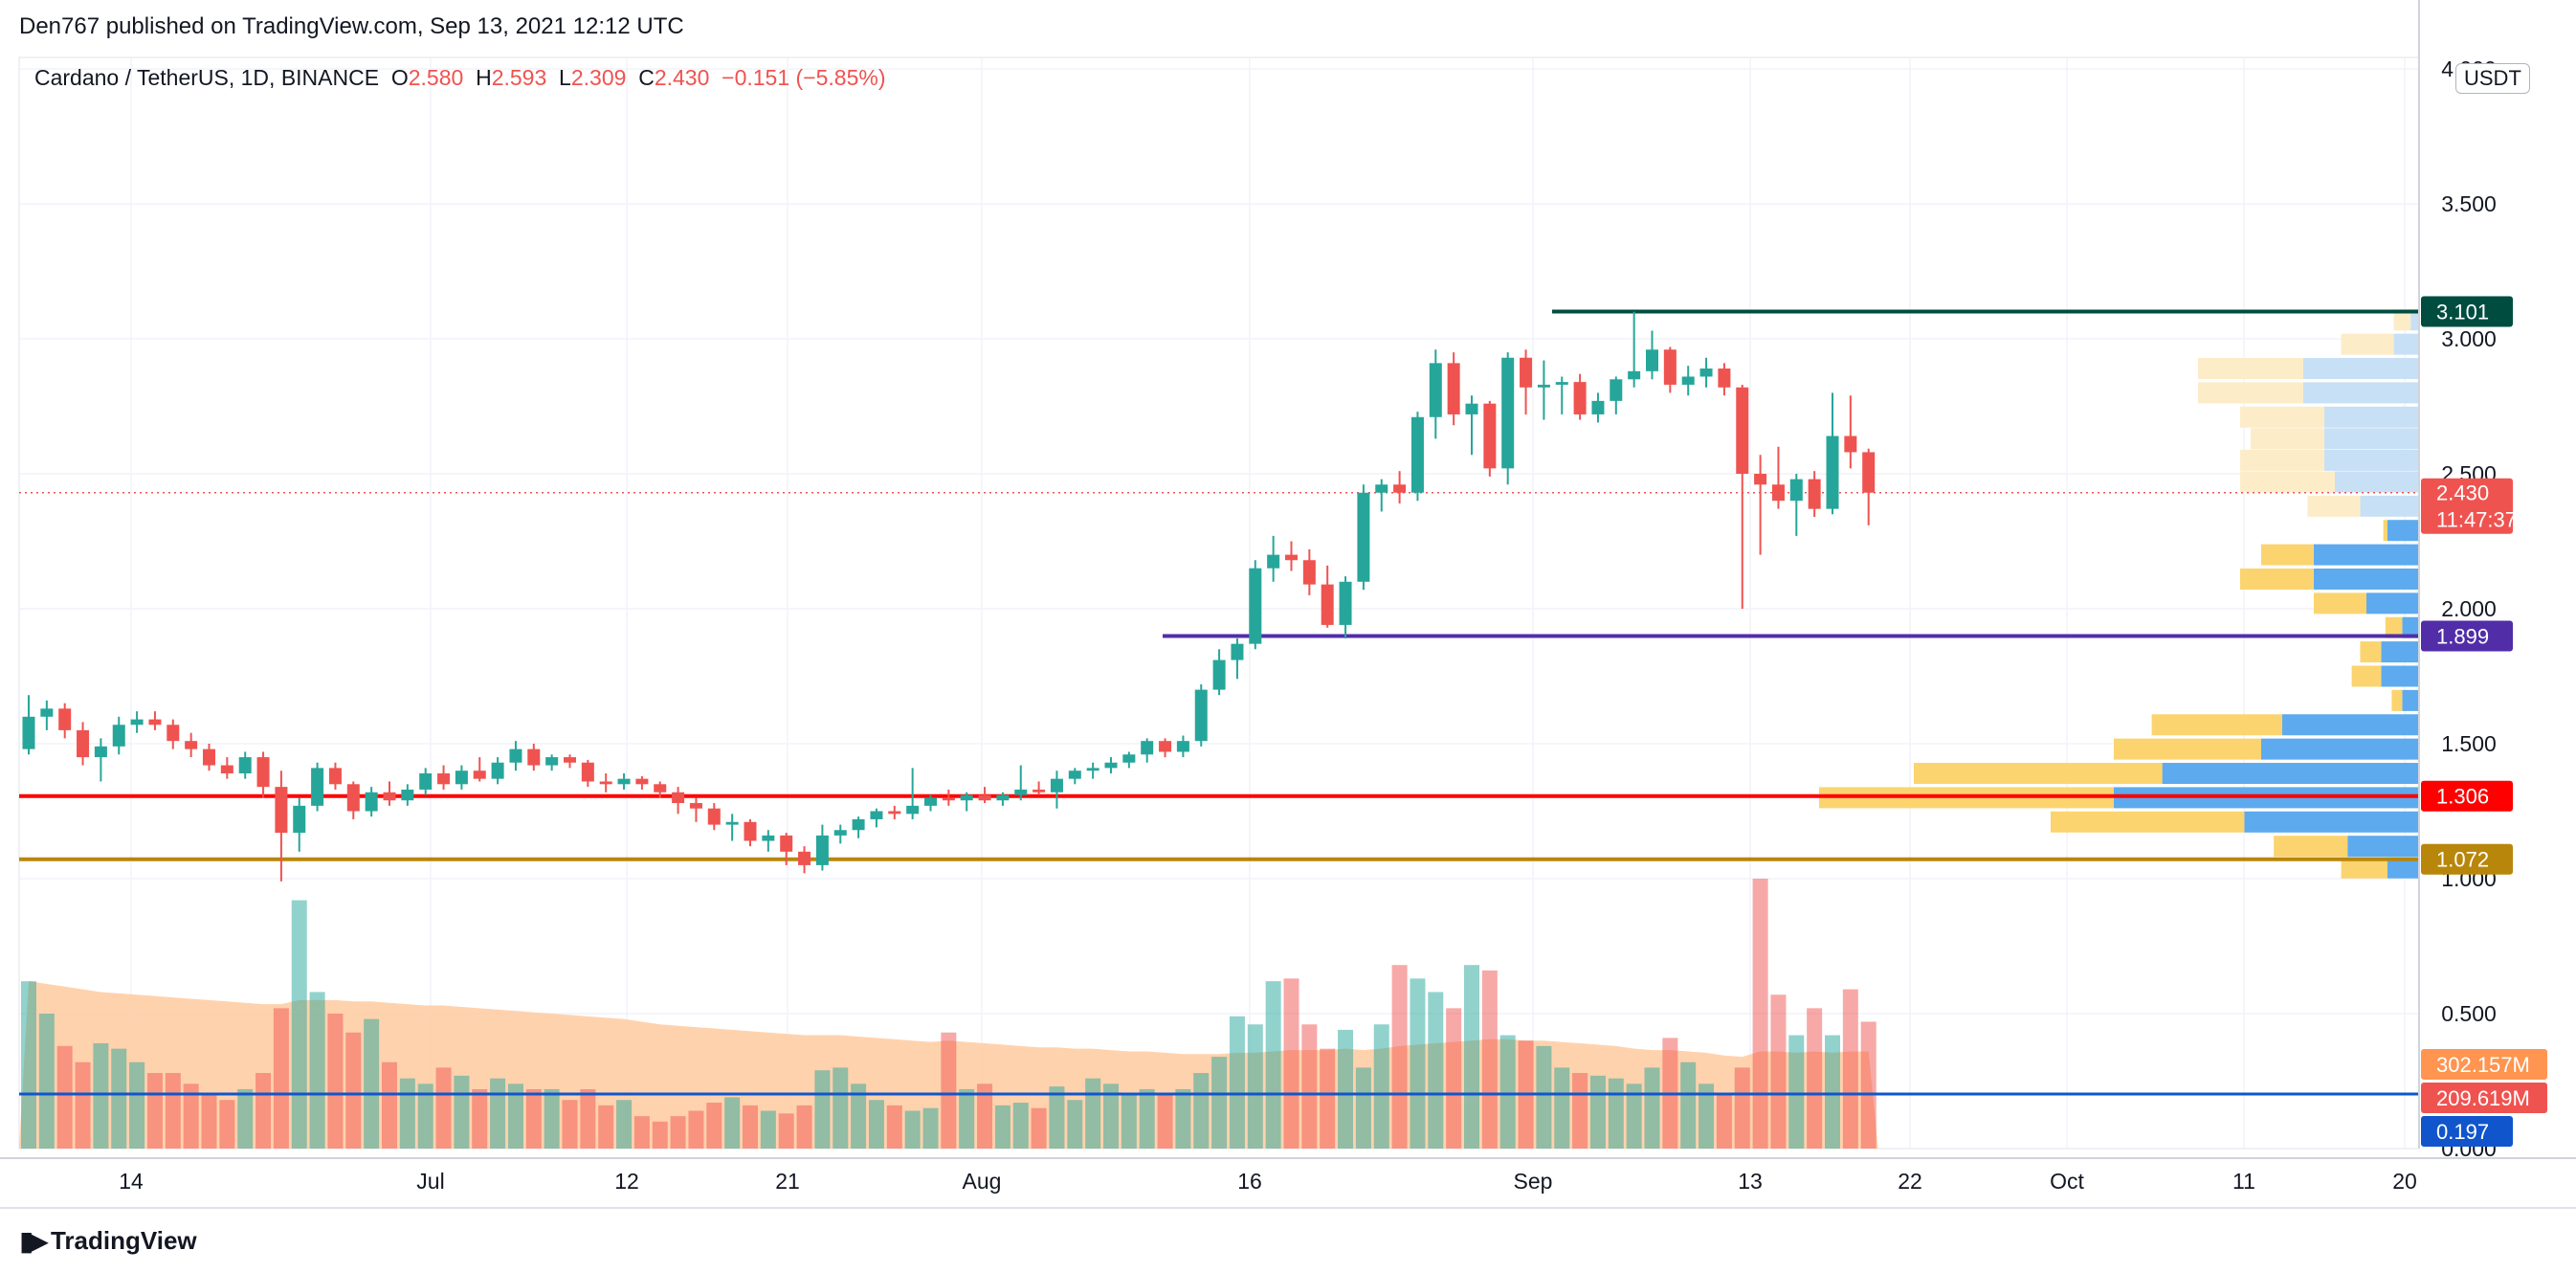  I want to click on tradingview-brand: ▮▶ TradingView, so click(108, 1241).